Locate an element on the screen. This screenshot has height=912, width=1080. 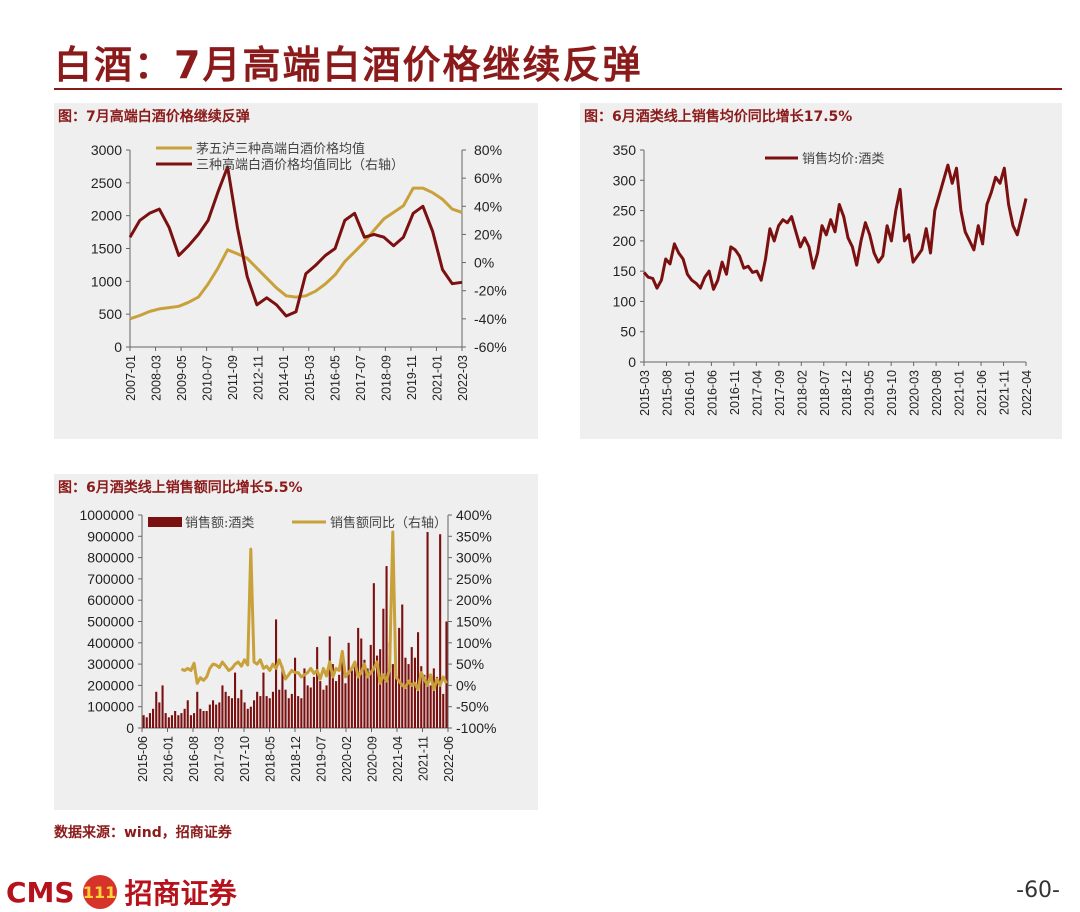
y-tick-label: 100000 is located at coordinates (110, 707).